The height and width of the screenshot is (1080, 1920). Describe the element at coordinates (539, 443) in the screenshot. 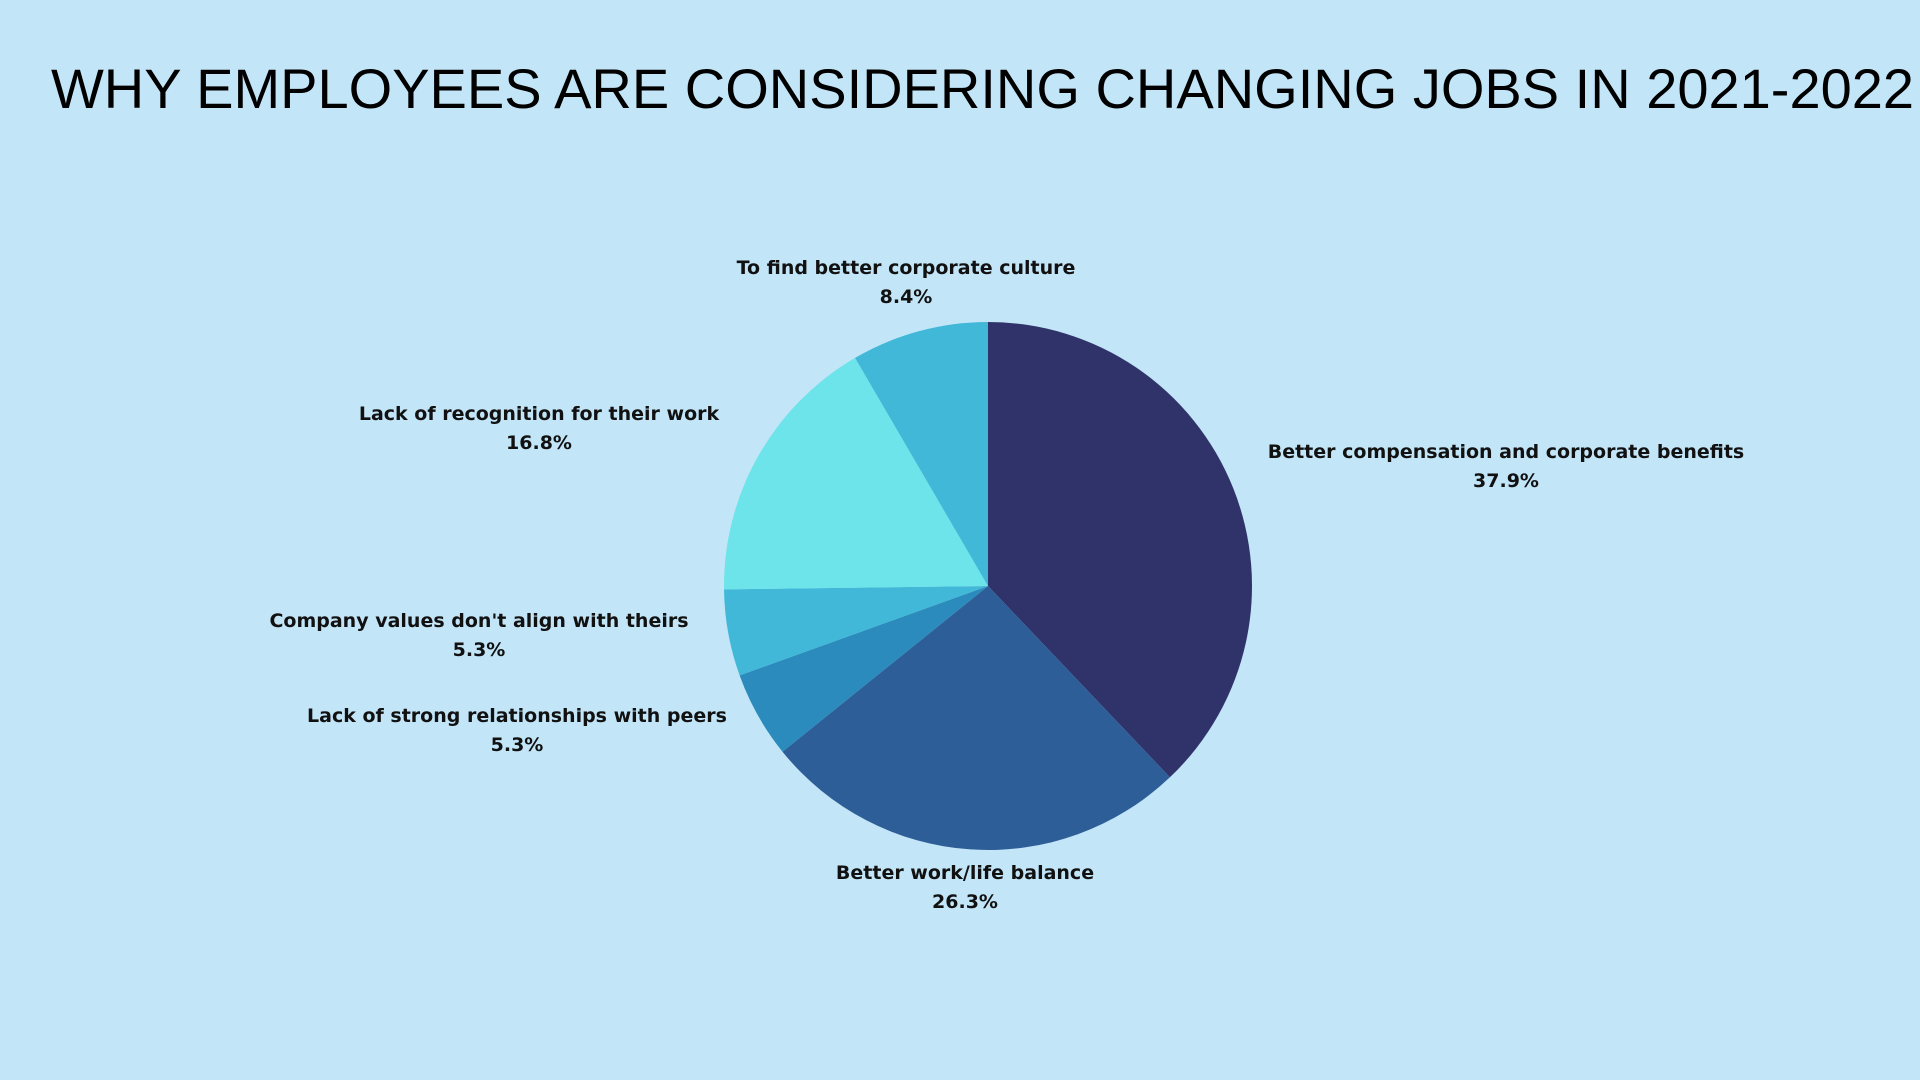

I see `slice-value-label: 16.8%` at that location.